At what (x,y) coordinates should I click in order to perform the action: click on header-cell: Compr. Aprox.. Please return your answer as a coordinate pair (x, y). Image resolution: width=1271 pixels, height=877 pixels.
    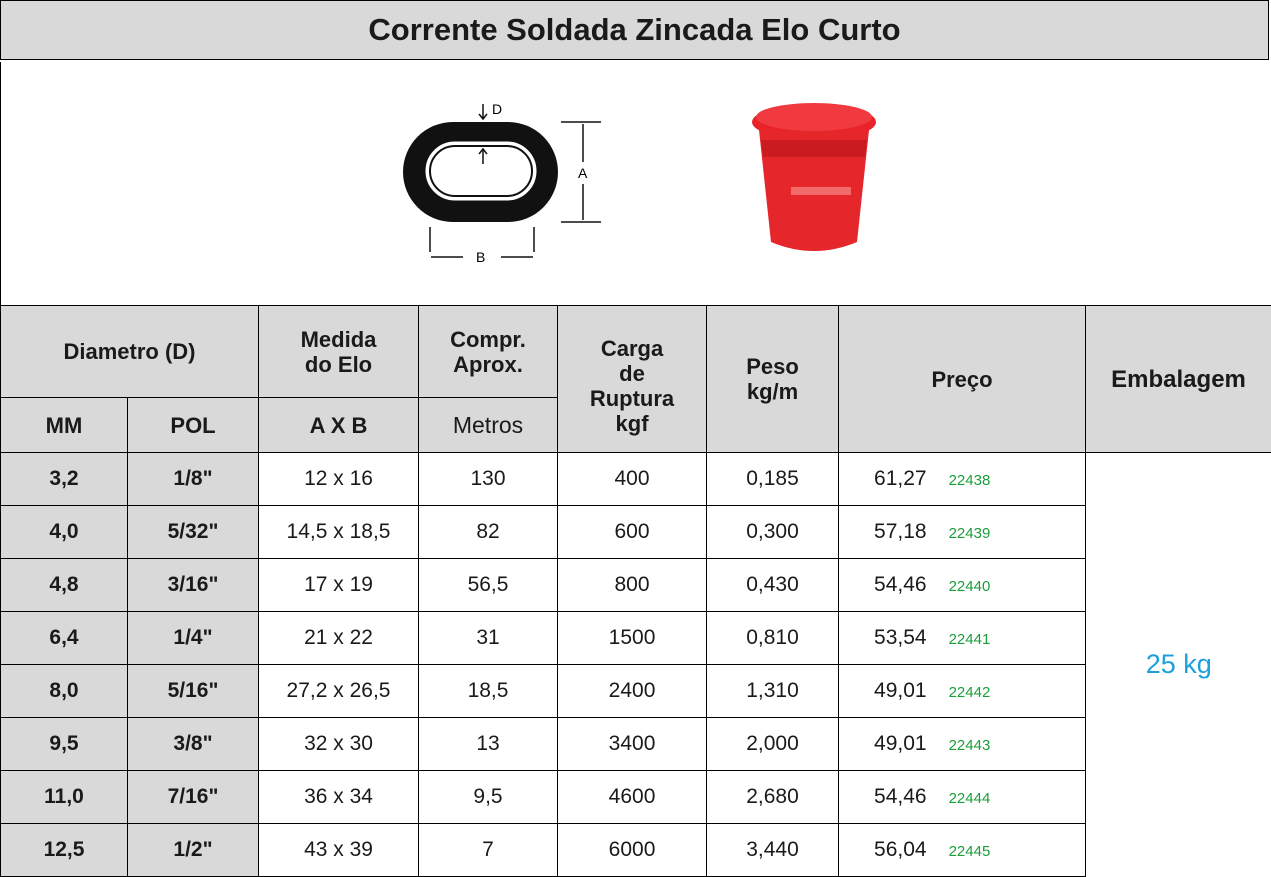
    Looking at the image, I should click on (488, 351).